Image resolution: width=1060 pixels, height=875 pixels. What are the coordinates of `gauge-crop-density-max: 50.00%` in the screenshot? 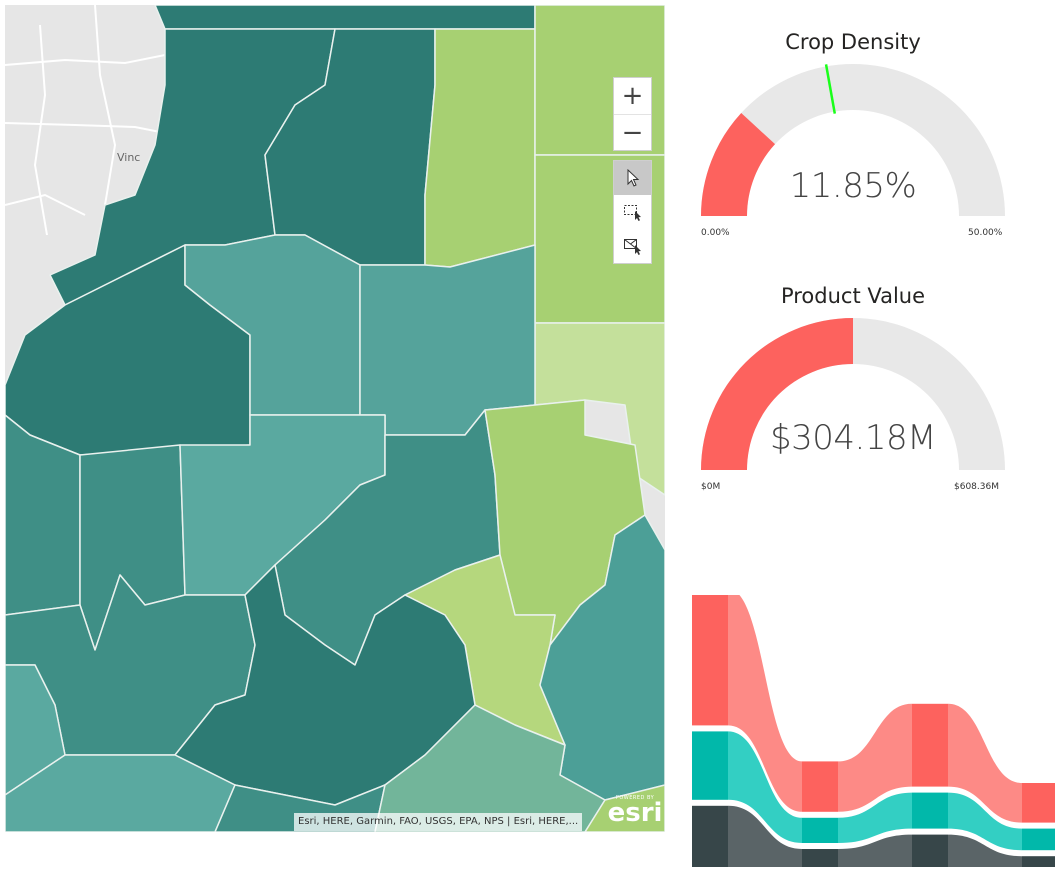 It's located at (985, 233).